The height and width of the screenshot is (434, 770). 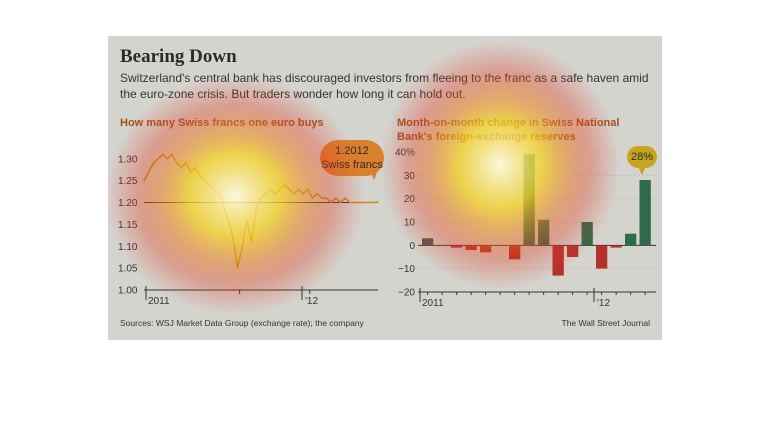 What do you see at coordinates (410, 223) in the screenshot?
I see `bar-y-tick-label: 10` at bounding box center [410, 223].